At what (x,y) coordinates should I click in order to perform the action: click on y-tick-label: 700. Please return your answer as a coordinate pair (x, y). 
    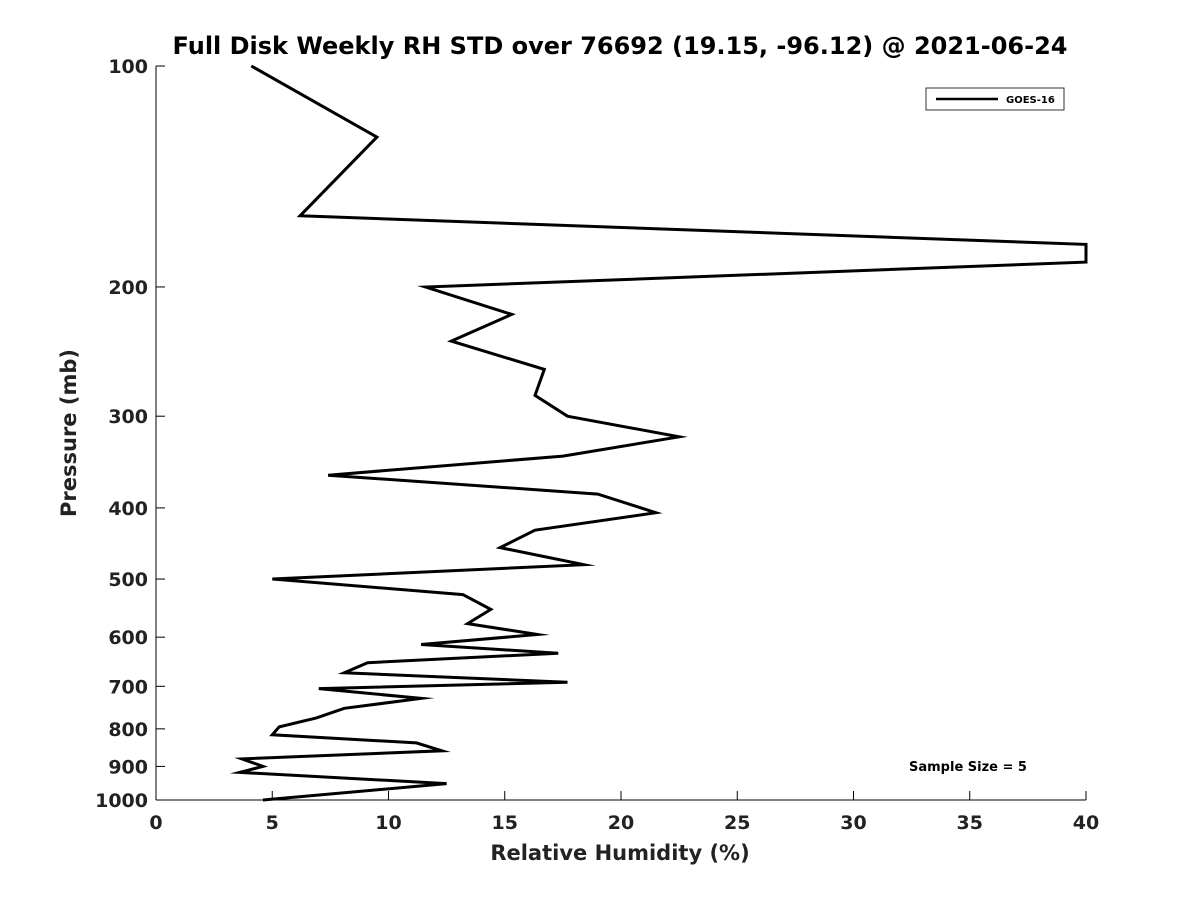
    Looking at the image, I should click on (128, 687).